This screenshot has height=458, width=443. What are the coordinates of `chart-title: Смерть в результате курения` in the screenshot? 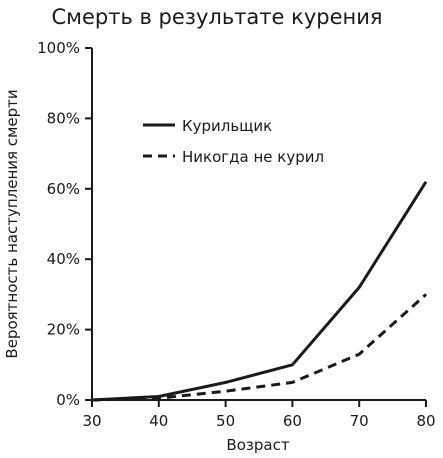 It's located at (216, 17).